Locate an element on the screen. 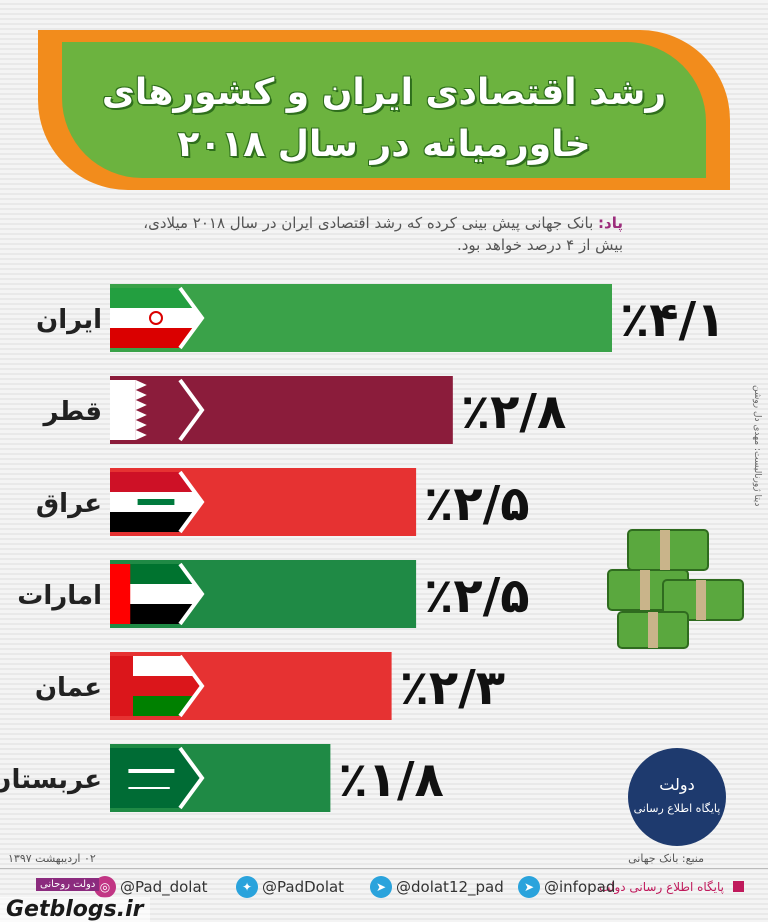 This screenshot has height=922, width=768. value-label-5: ٪۱/۸ is located at coordinates (390, 780).